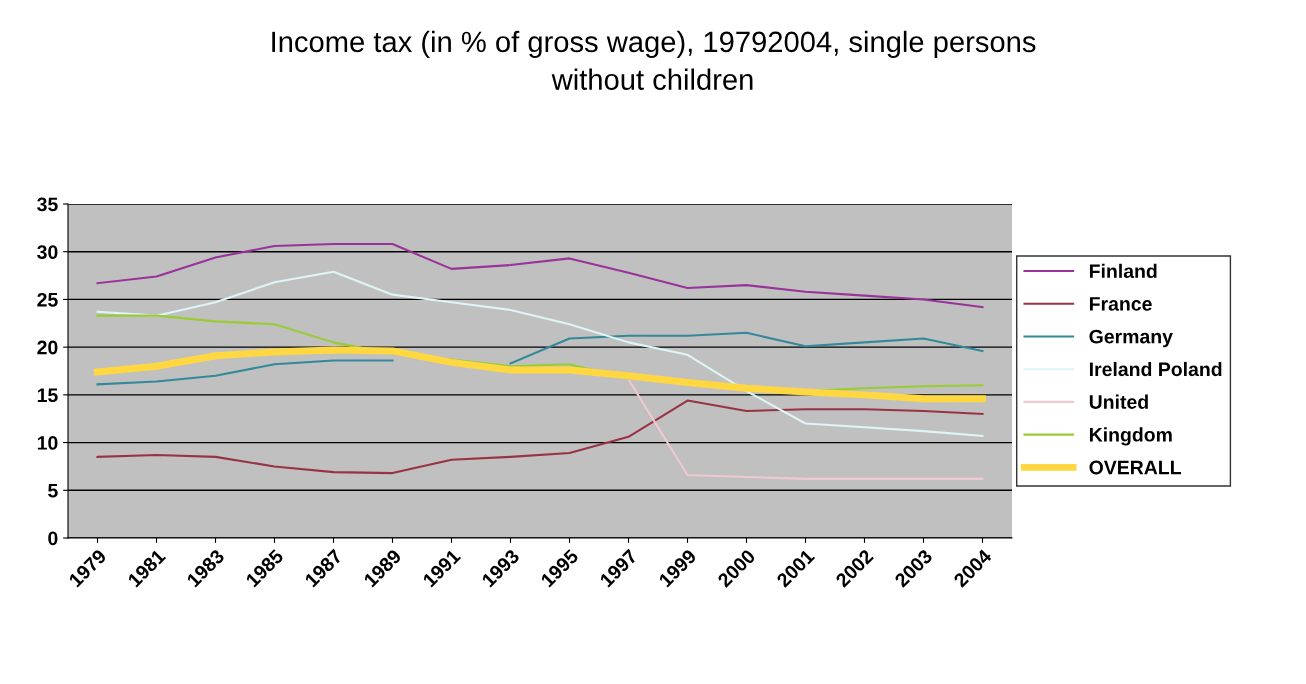 Image resolution: width=1306 pixels, height=684 pixels. What do you see at coordinates (1131, 338) in the screenshot?
I see `legend-label: Germany` at bounding box center [1131, 338].